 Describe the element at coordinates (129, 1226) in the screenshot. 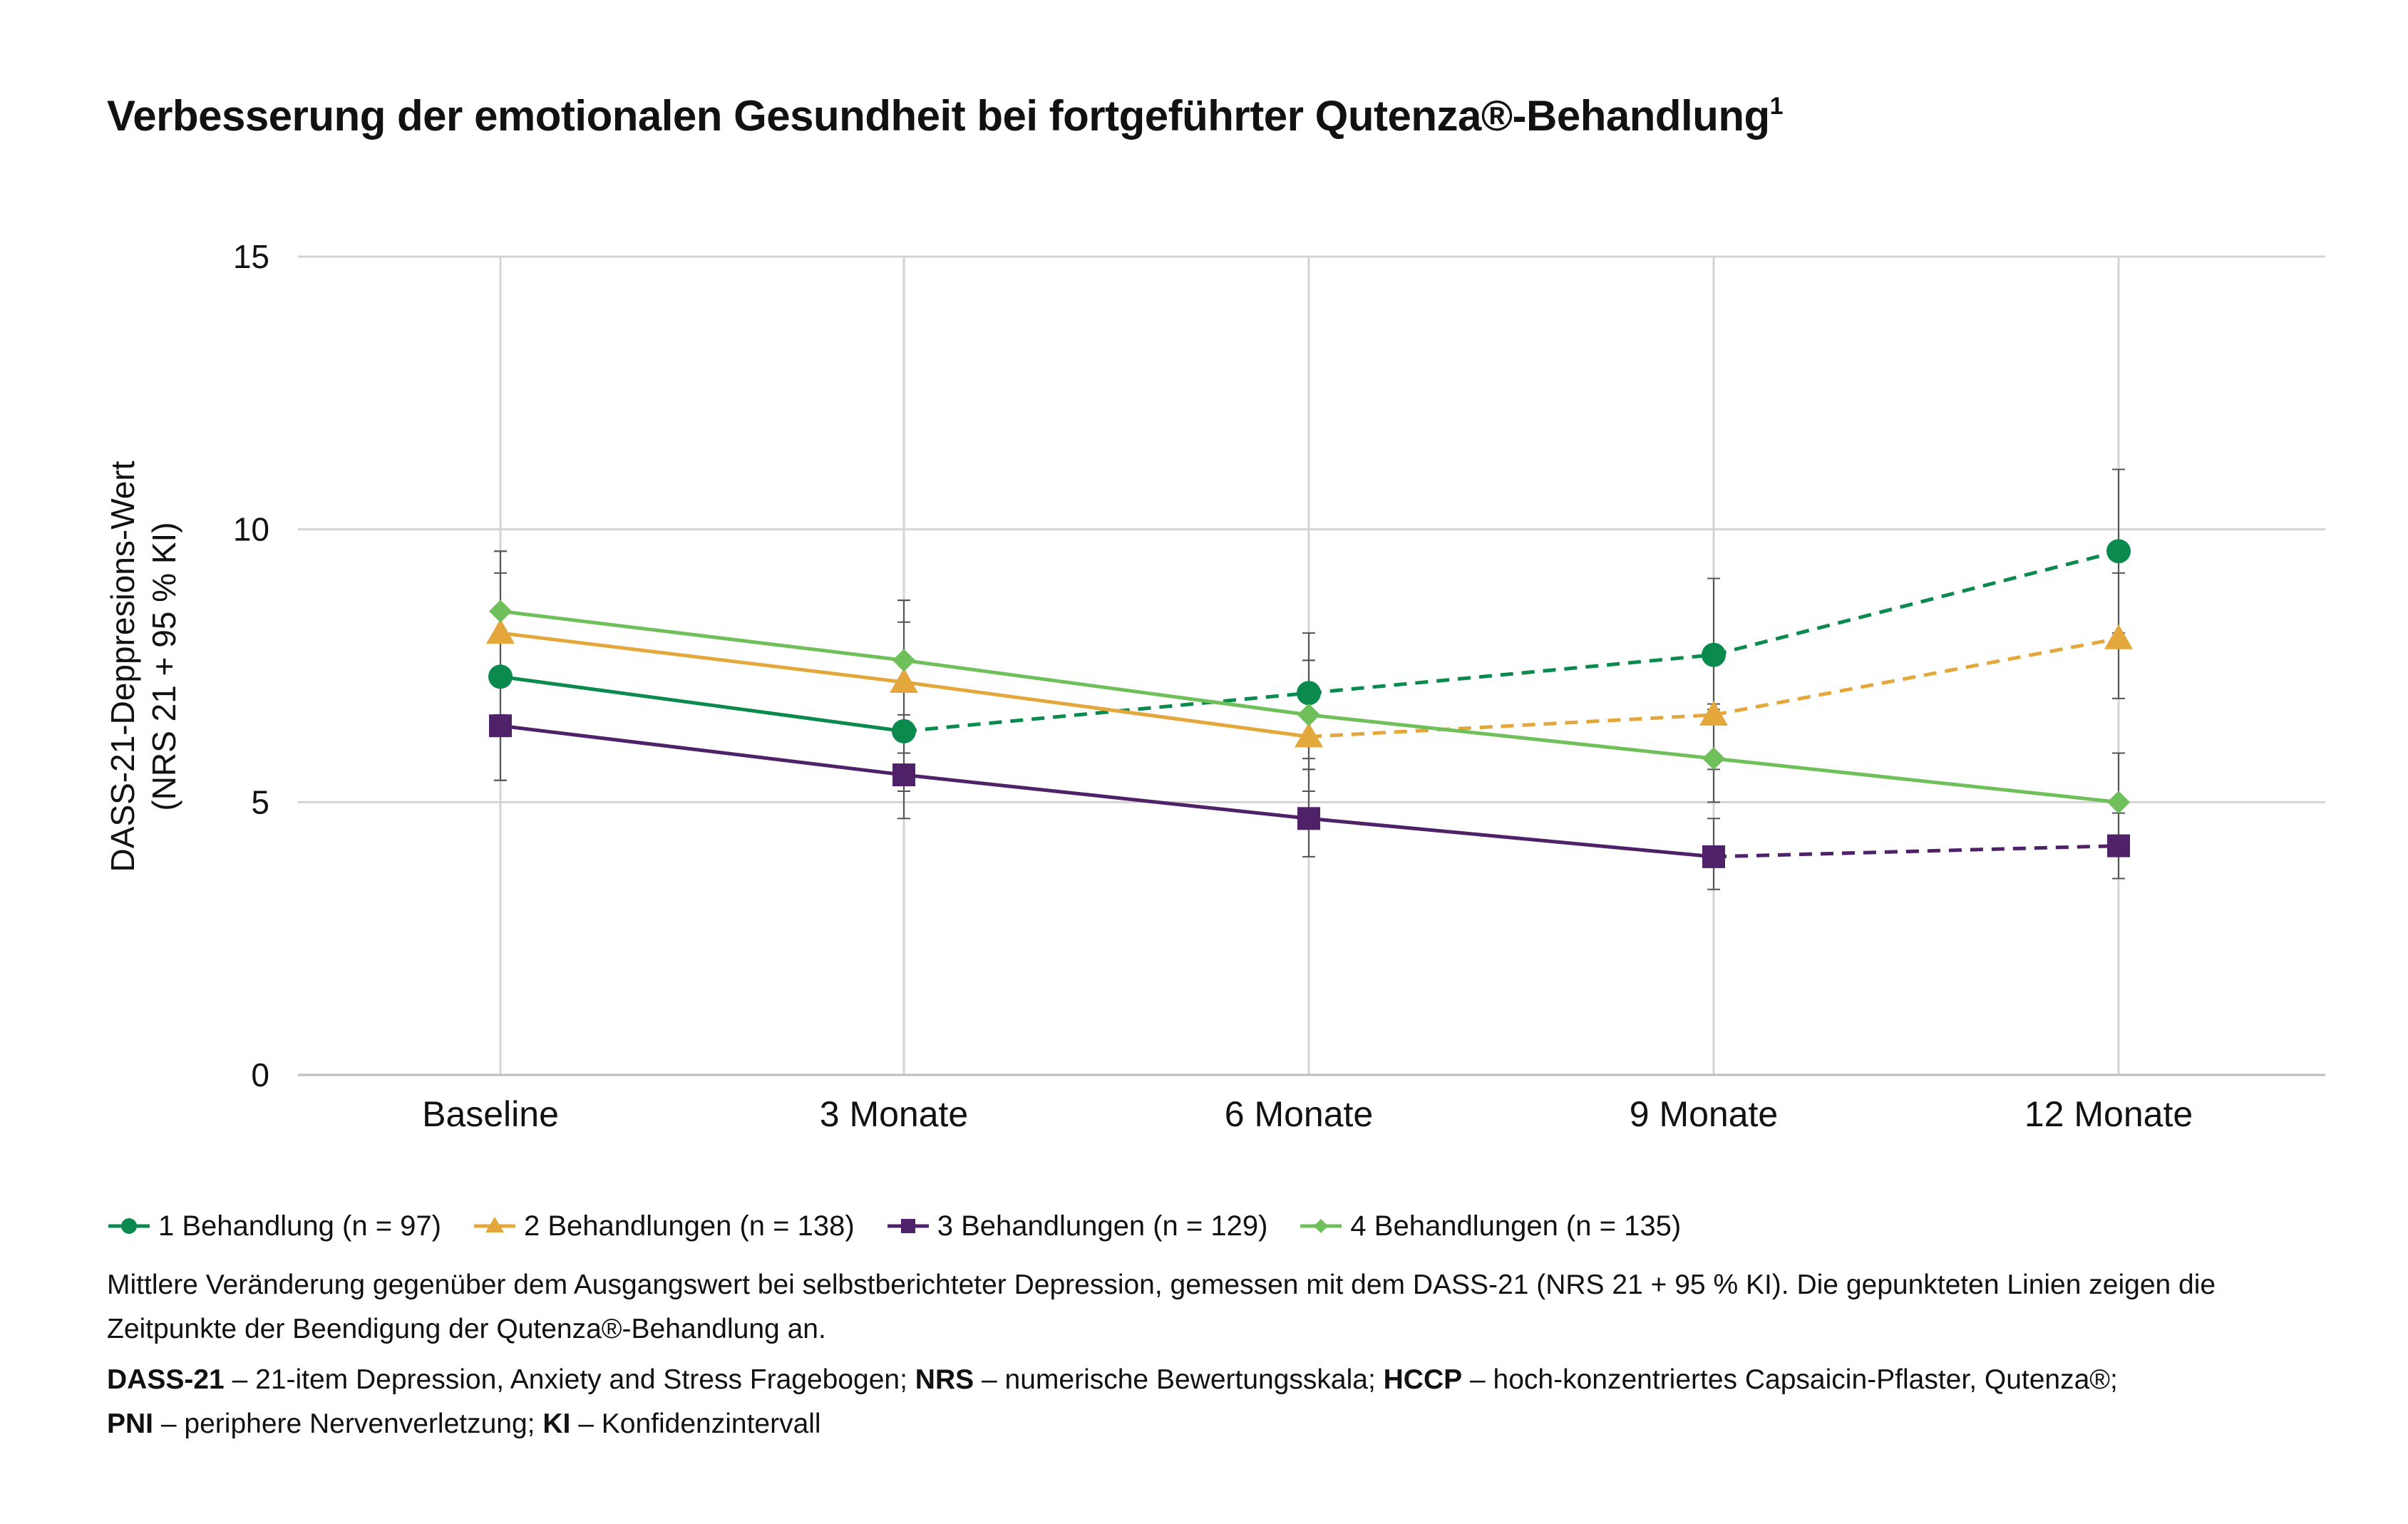

I see `legend-swatch-circle-icon` at that location.